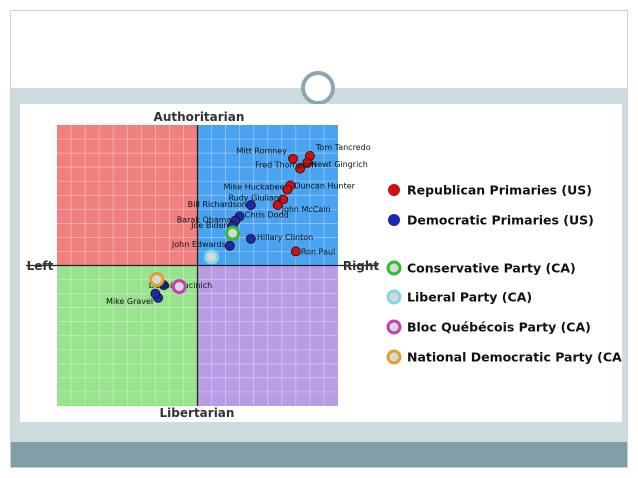  Describe the element at coordinates (499, 327) in the screenshot. I see `legend-label: Bloc Québécois Party (CA)` at that location.